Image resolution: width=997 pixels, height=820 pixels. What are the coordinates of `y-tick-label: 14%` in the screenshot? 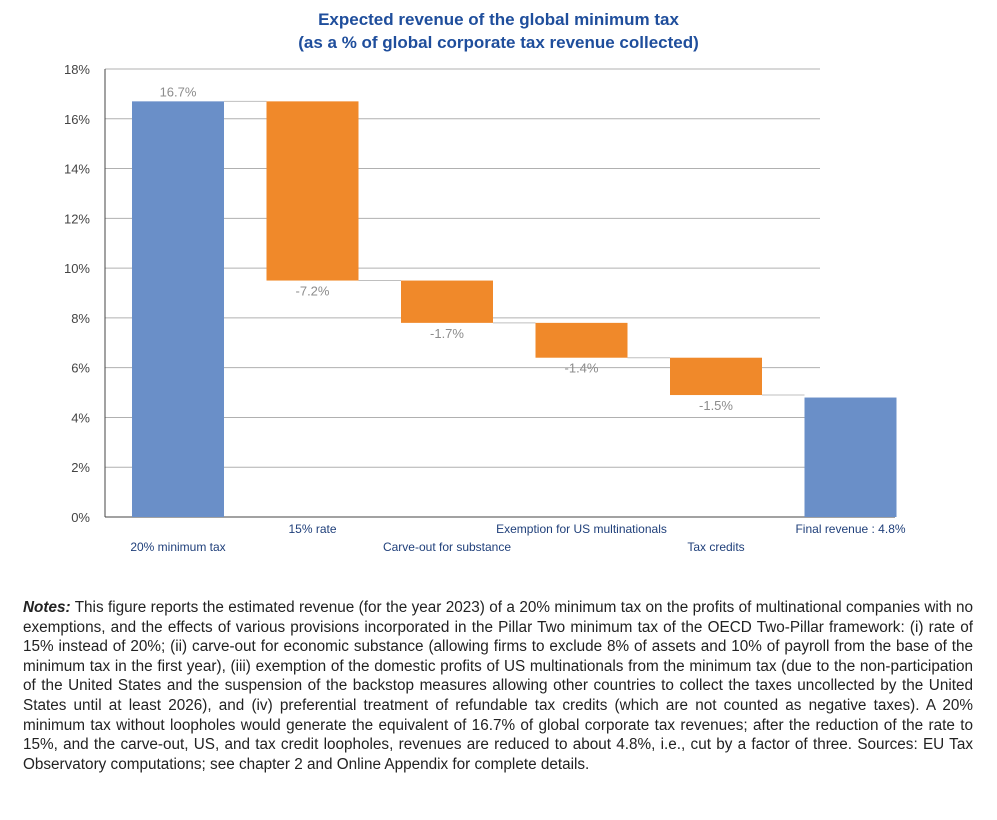 It's located at (77, 169).